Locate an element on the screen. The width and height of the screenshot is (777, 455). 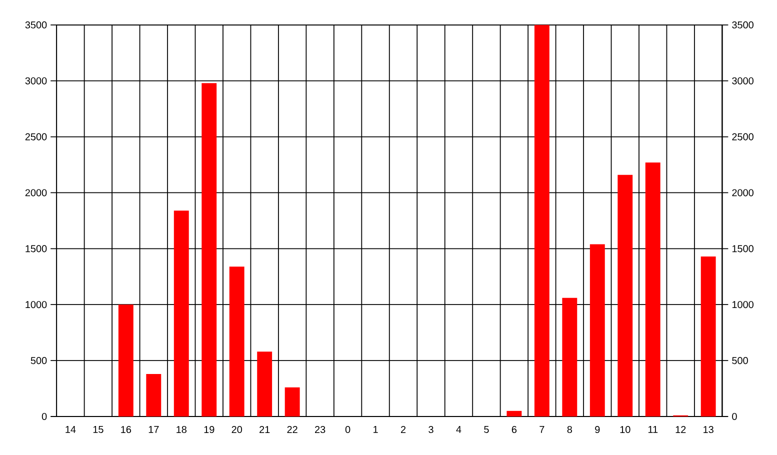
x-tick-label: 14 is located at coordinates (71, 429).